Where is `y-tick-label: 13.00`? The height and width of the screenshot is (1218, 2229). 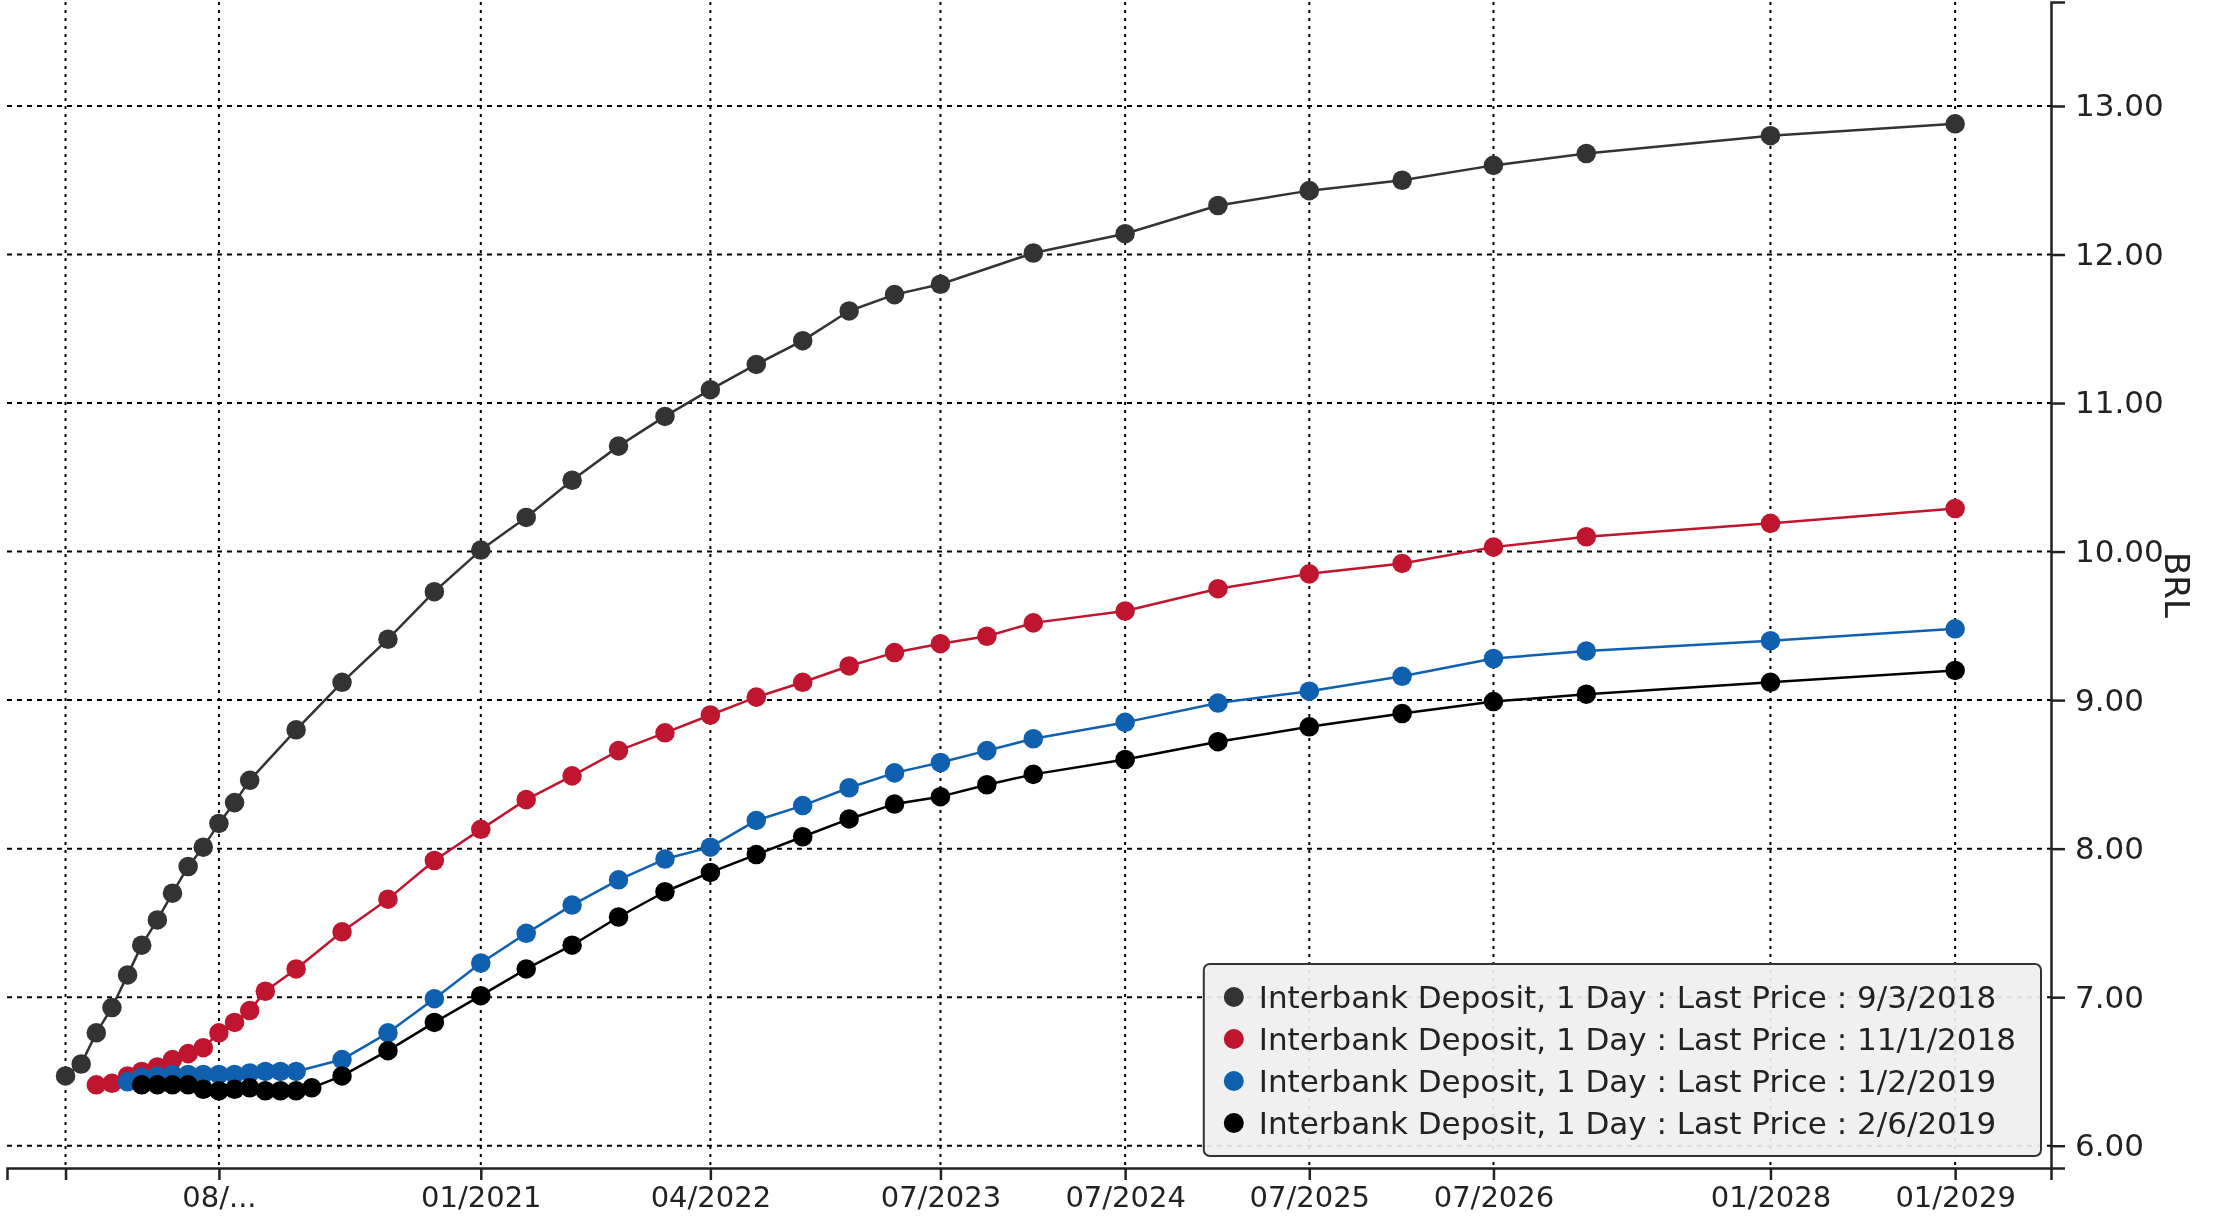
y-tick-label: 13.00 is located at coordinates (2119, 105).